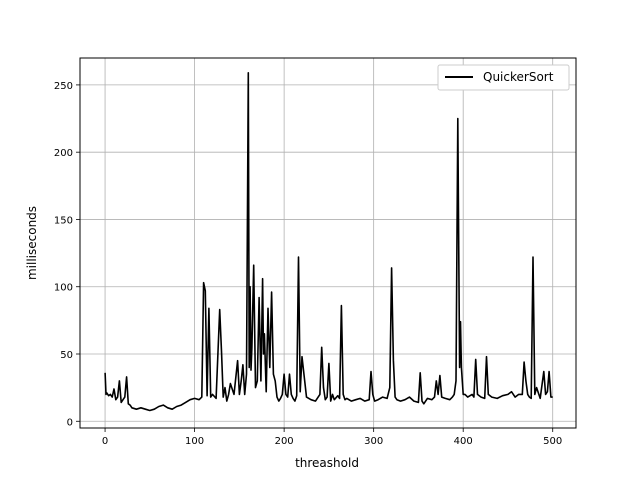 The height and width of the screenshot is (480, 640). I want to click on x-axis: 0 100 200 300 400 500, so click(332, 437).